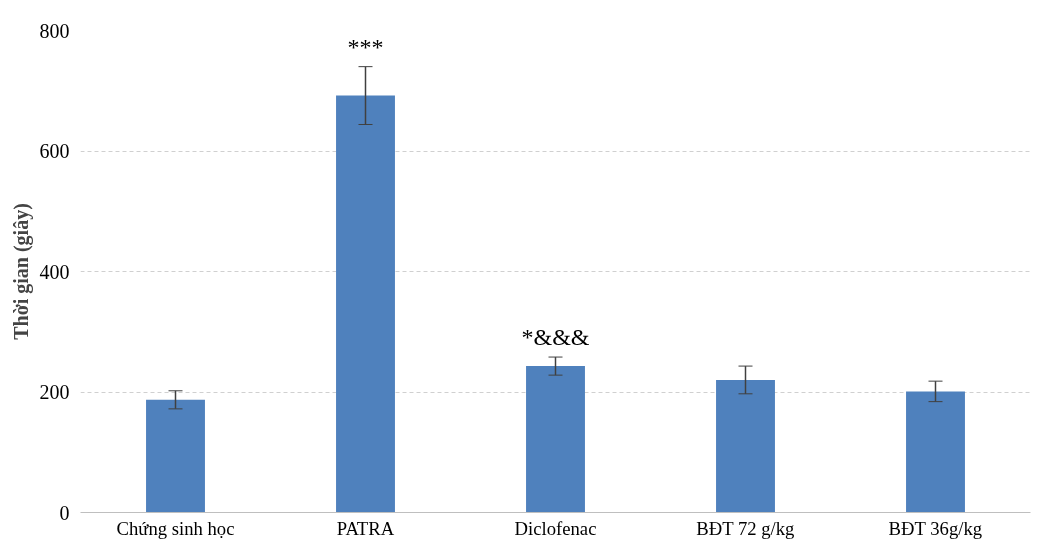 This screenshot has width=1060, height=552. I want to click on x-tick-label: BĐT 36g/kg, so click(935, 528).